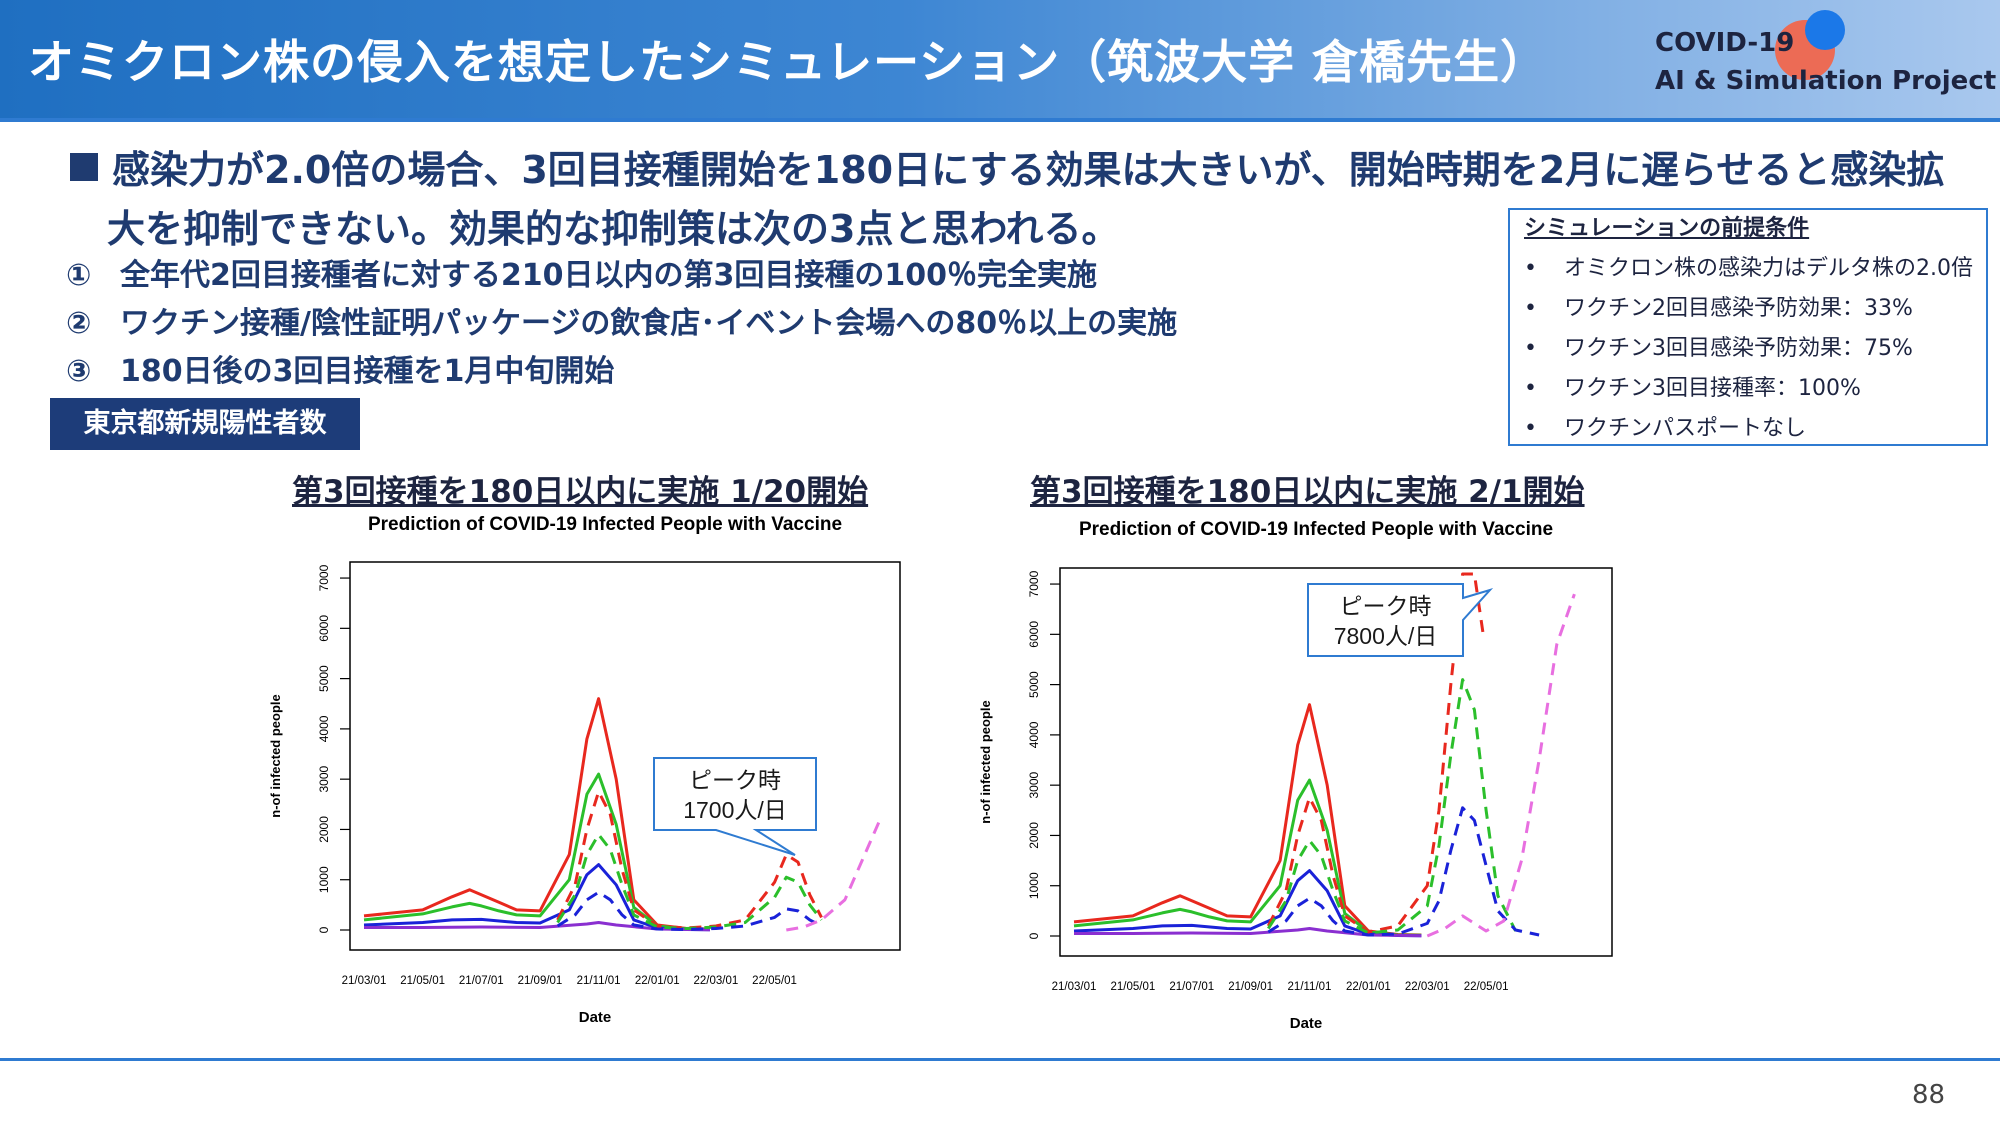 The image size is (2000, 1125). Describe the element at coordinates (79, 371) in the screenshot. I see `measure-number: ③` at that location.